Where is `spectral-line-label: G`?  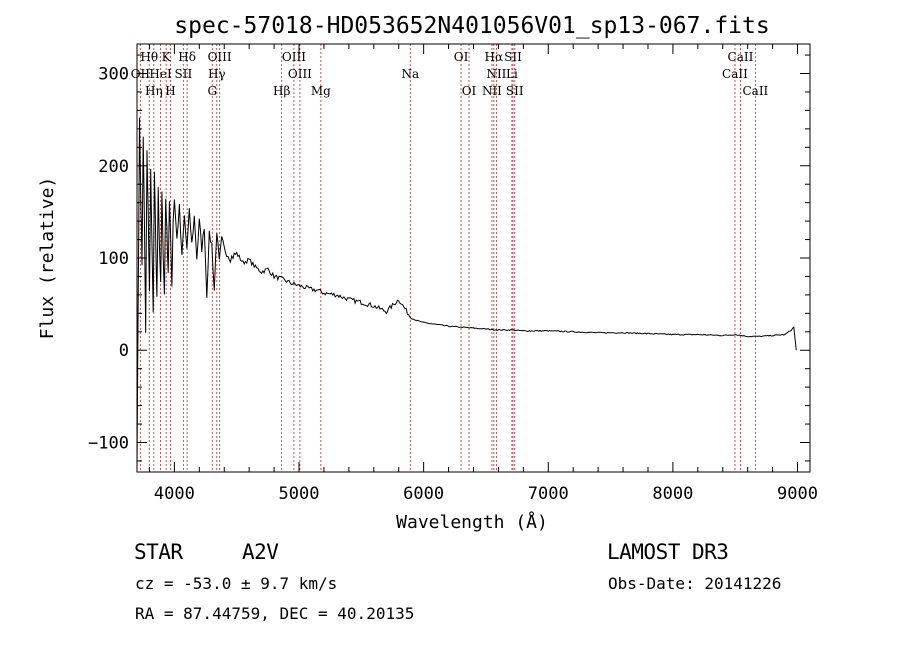 spectral-line-label: G is located at coordinates (212, 91).